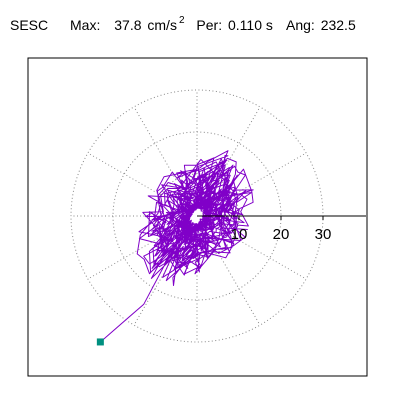 The height and width of the screenshot is (400, 400). What do you see at coordinates (250, 24) in the screenshot?
I see `period-value: 0.110 s` at bounding box center [250, 24].